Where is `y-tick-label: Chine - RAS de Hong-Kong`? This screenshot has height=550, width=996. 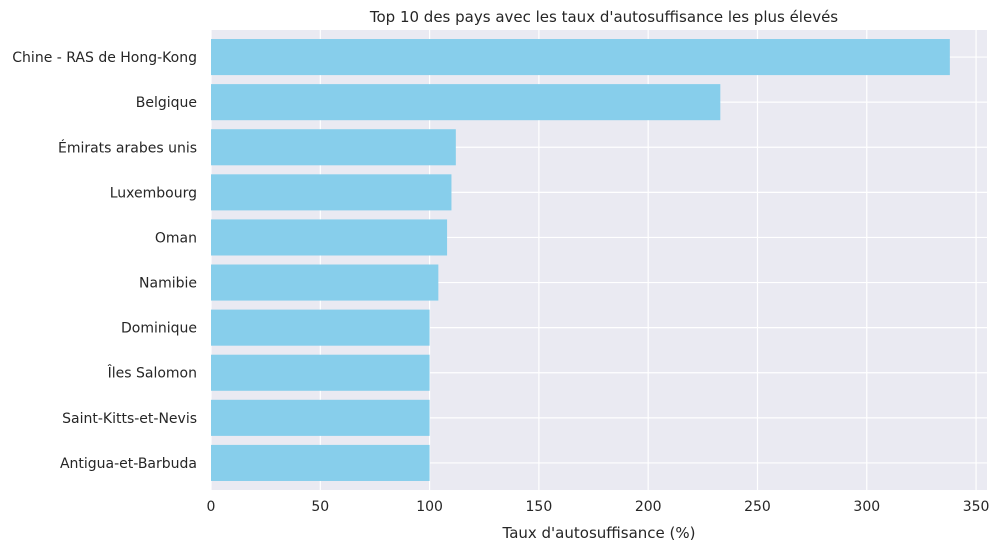
y-tick-label: Chine - RAS de Hong-Kong is located at coordinates (104, 58).